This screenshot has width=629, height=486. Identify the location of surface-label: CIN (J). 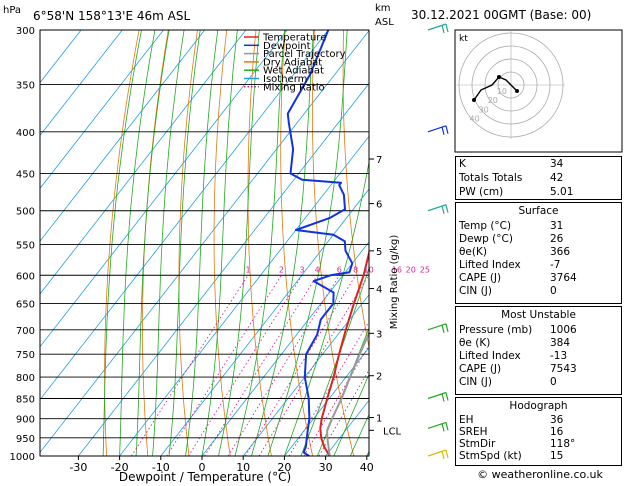
(475, 291).